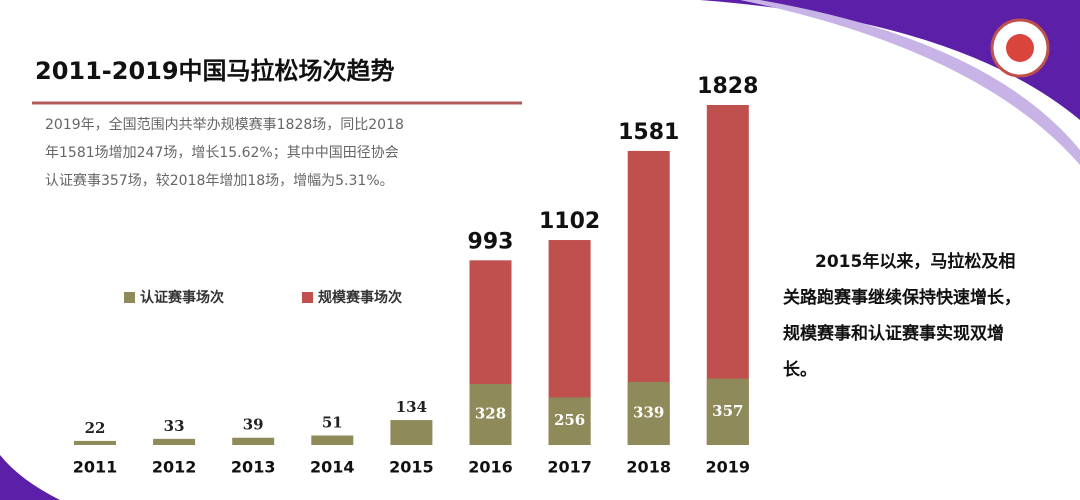 The image size is (1080, 500). What do you see at coordinates (1020, 48) in the screenshot?
I see `logo` at bounding box center [1020, 48].